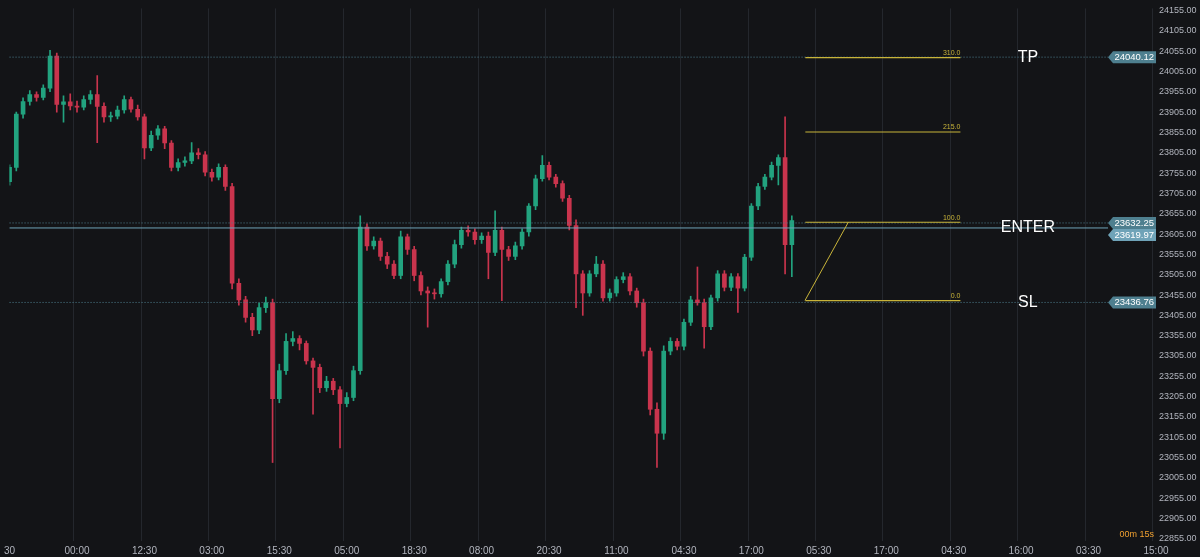 This screenshot has width=1200, height=557. What do you see at coordinates (549, 550) in the screenshot?
I see `x-tick-label: 20:30` at bounding box center [549, 550].